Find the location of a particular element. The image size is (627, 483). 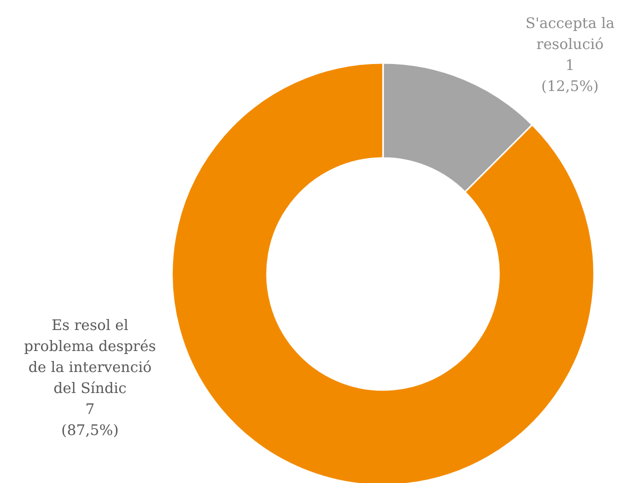

slice-label: S'accepta la resolució is located at coordinates (570, 34).